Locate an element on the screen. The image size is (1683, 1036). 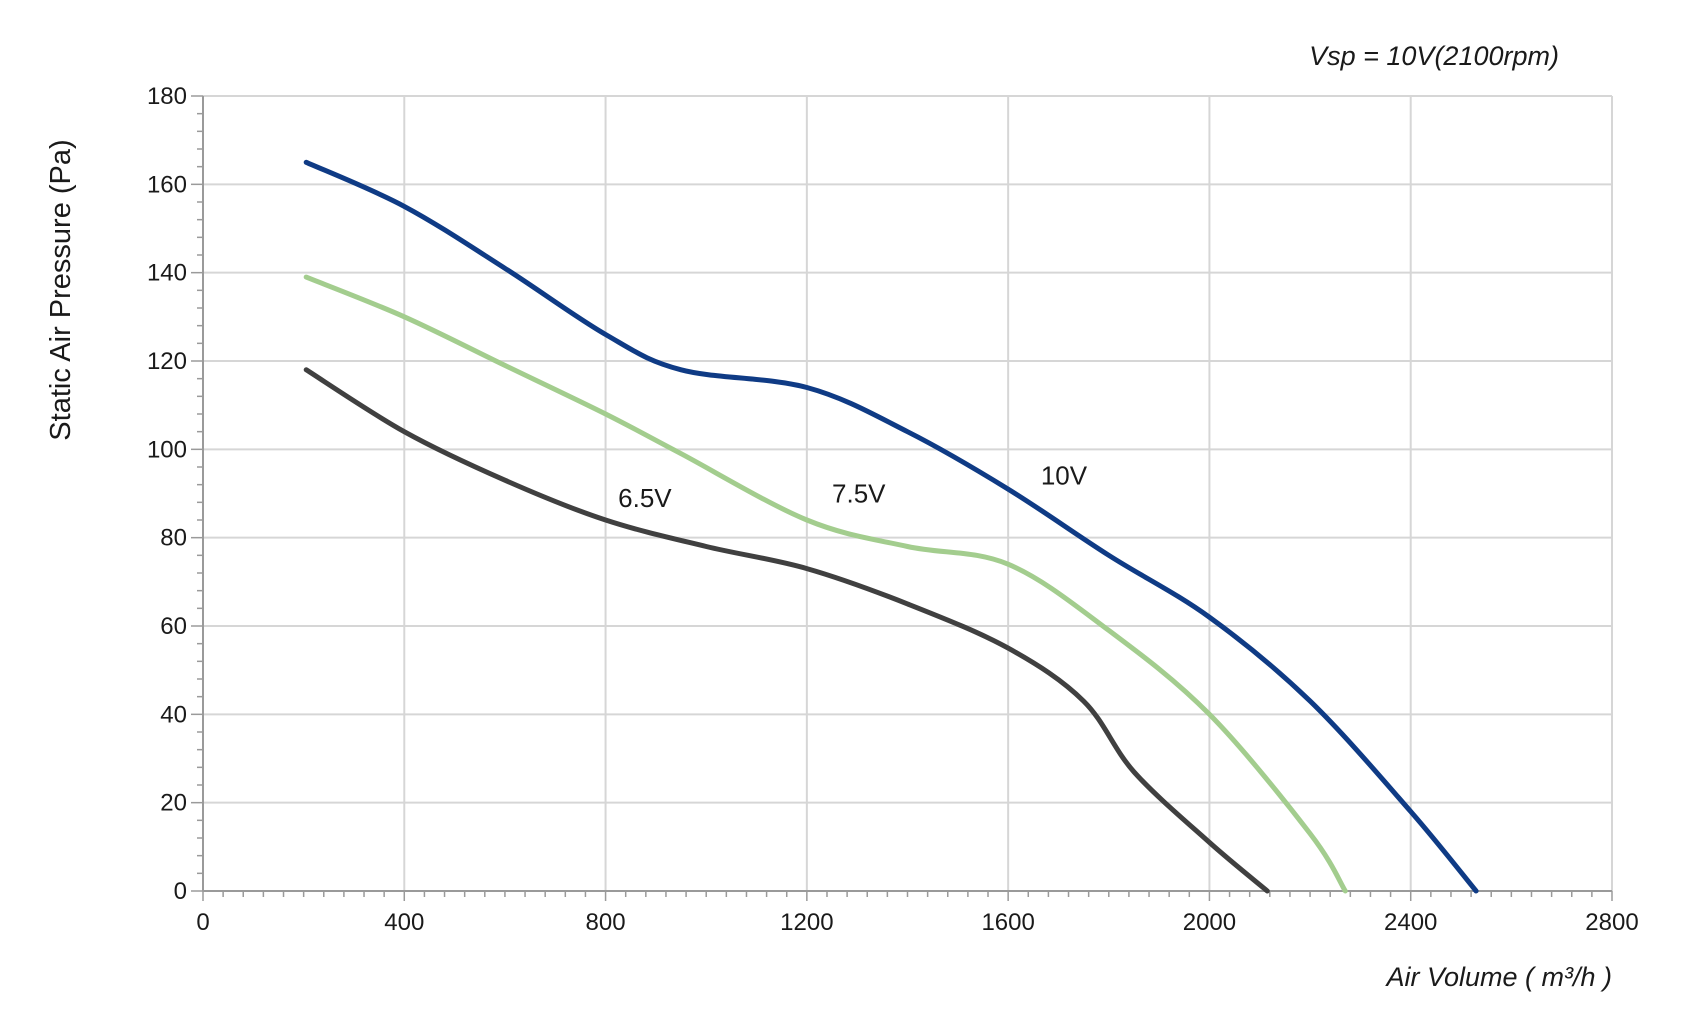
y-tick-label: 40 is located at coordinates (173, 714).